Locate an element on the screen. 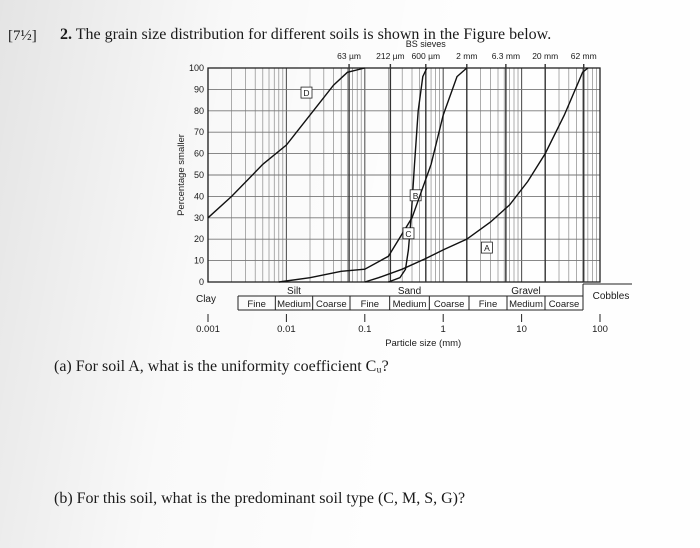 The image size is (700, 548). class-label-clay: Clay is located at coordinates (206, 299).